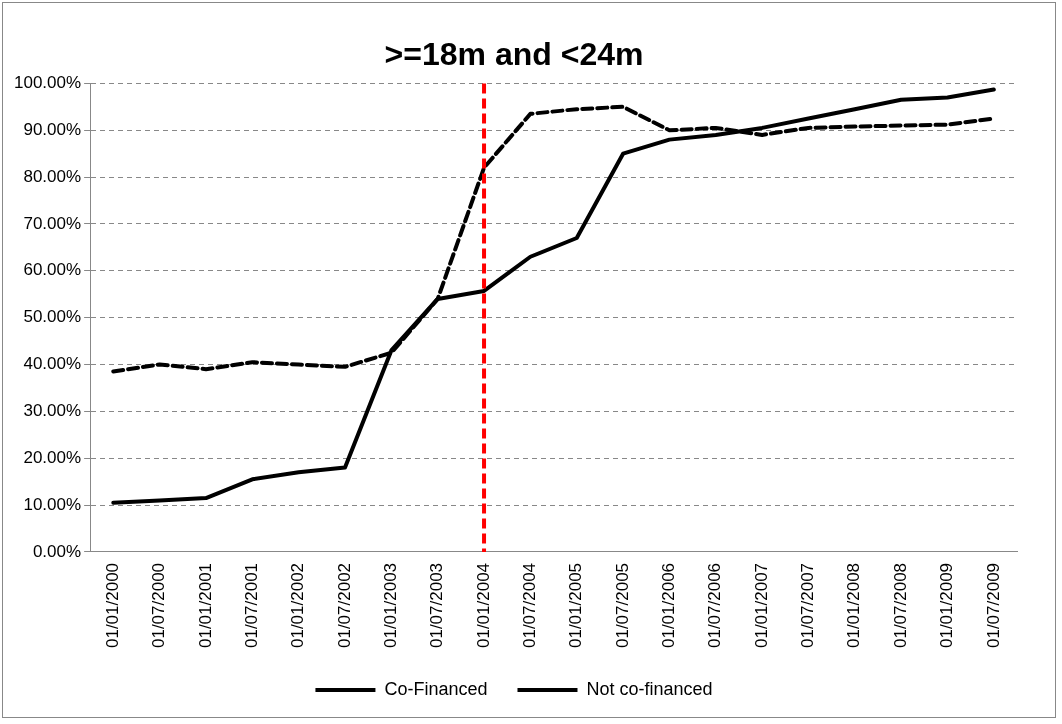 The width and height of the screenshot is (1062, 724). What do you see at coordinates (761, 605) in the screenshot?
I see `x-tick-label: 01/01/2007` at bounding box center [761, 605].